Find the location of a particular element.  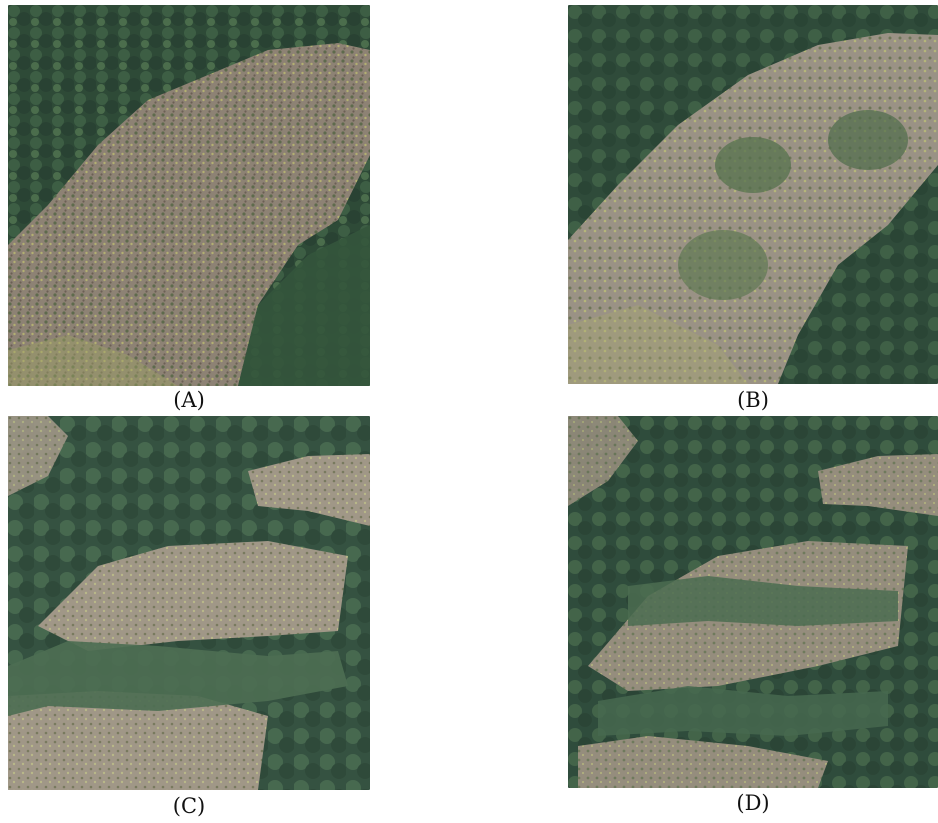

caption-a: (A) is located at coordinates (189, 400).